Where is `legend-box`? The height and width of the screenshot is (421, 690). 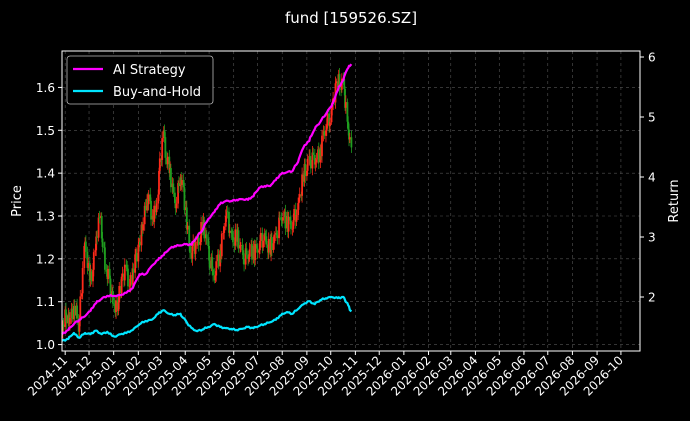
legend-box is located at coordinates (140, 80).